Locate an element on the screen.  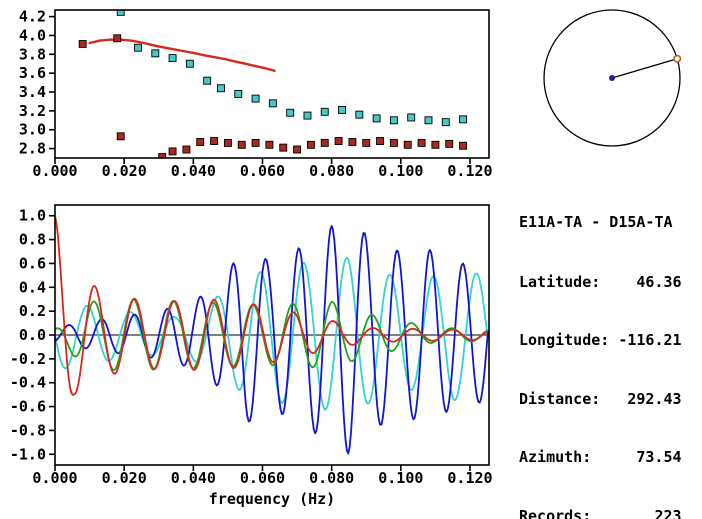
records-label: Records: is located at coordinates (555, 512).